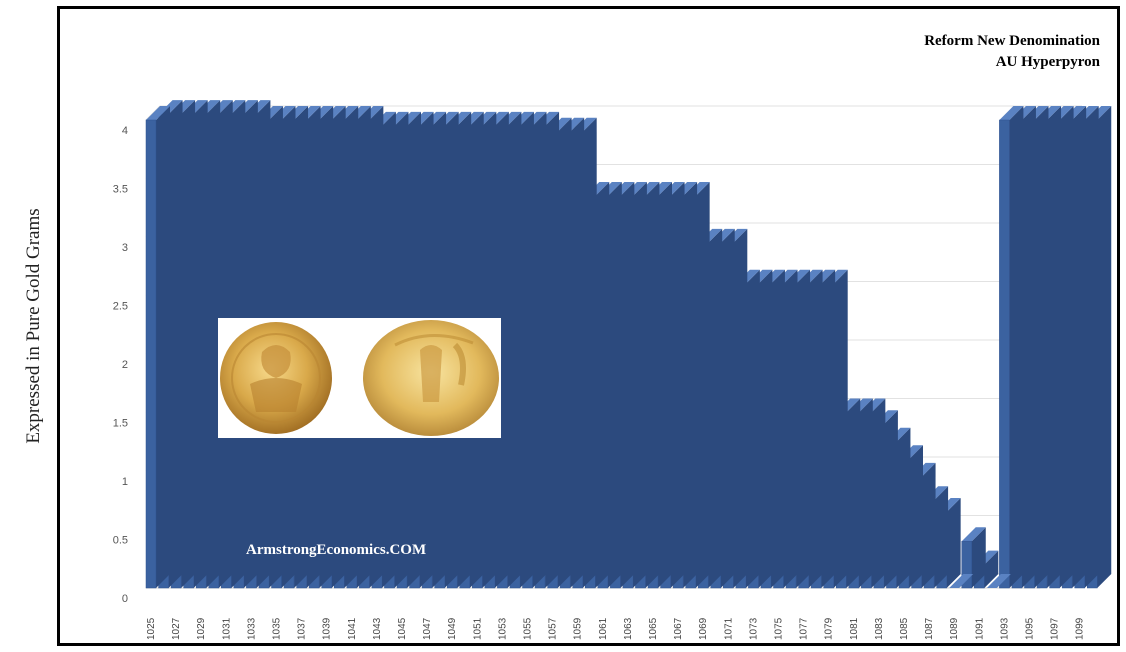  What do you see at coordinates (1012, 41) in the screenshot?
I see `annotation-reform: Reform New Denomination` at bounding box center [1012, 41].